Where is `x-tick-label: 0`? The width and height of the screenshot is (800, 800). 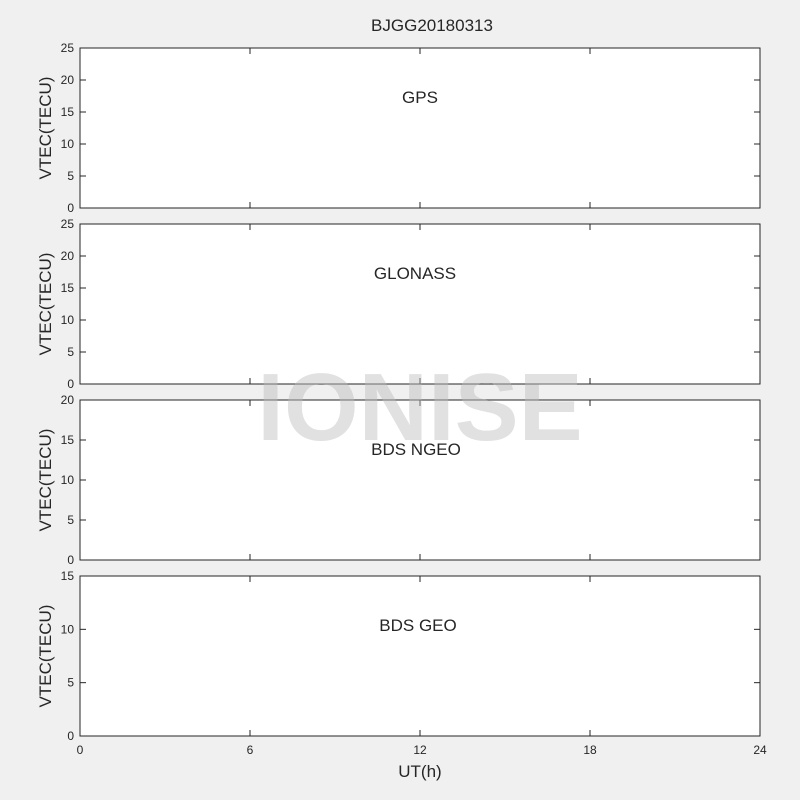
x-tick-label: 0 is located at coordinates (80, 750).